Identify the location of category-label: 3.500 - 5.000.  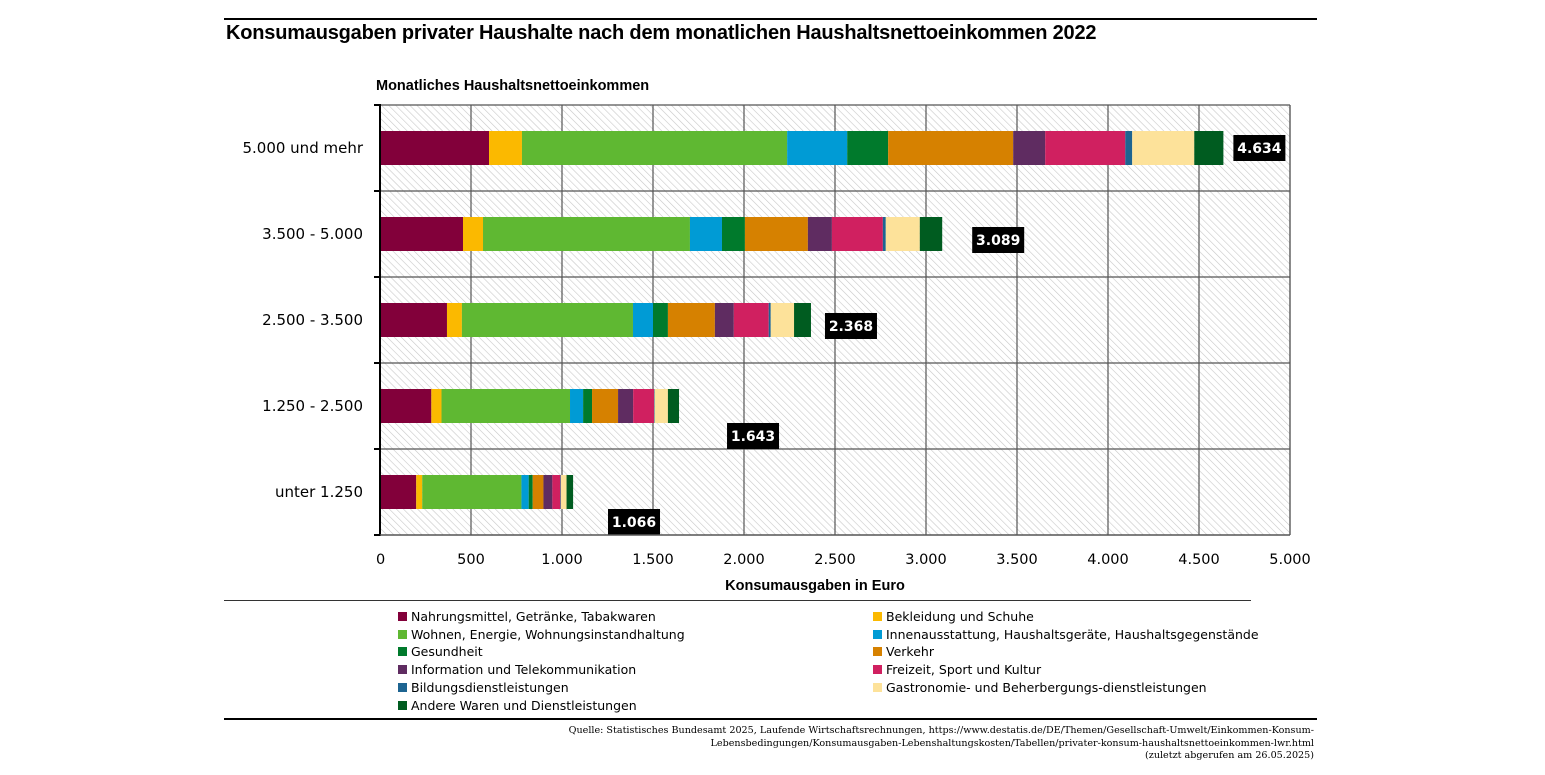
(312, 234).